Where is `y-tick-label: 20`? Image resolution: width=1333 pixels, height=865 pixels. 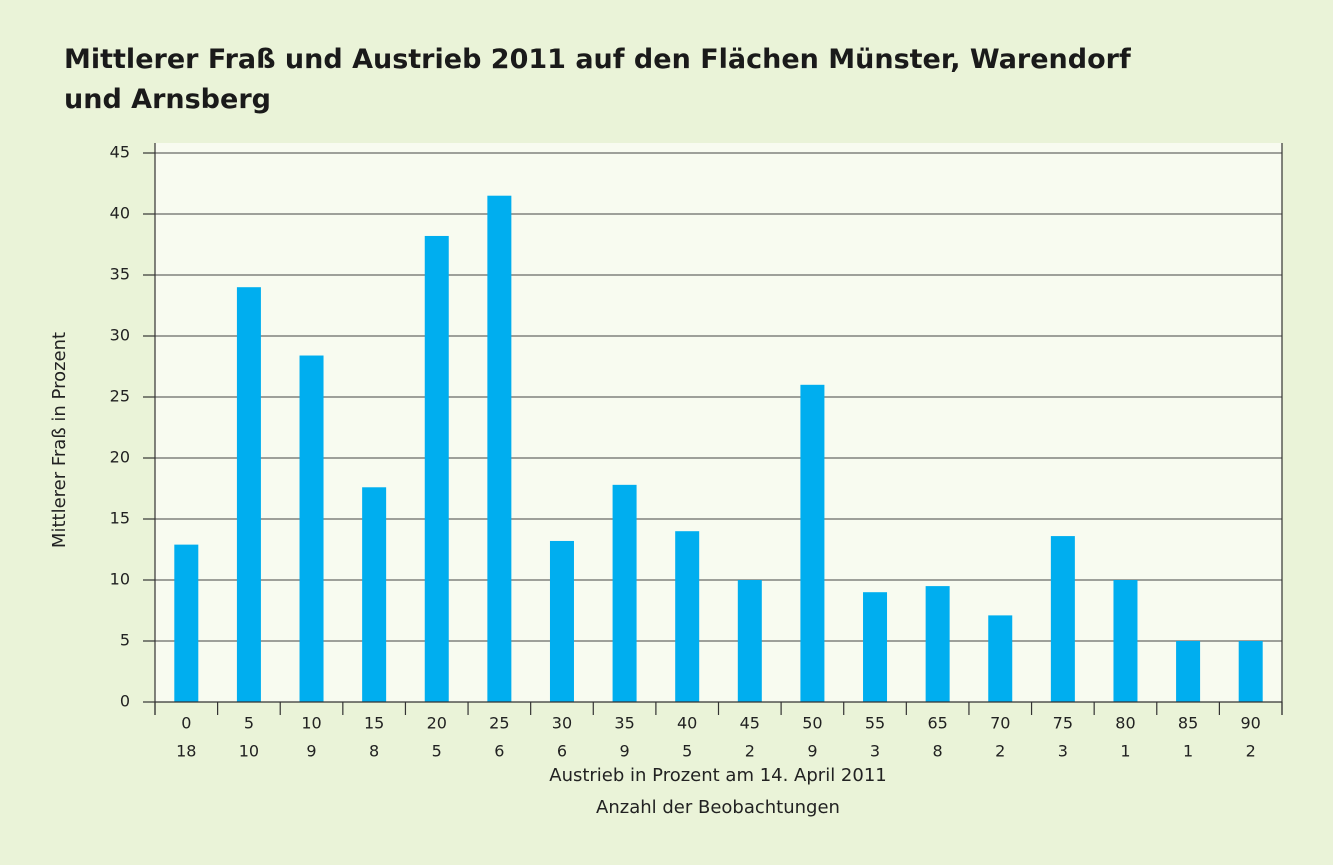 y-tick-label: 20 is located at coordinates (120, 457).